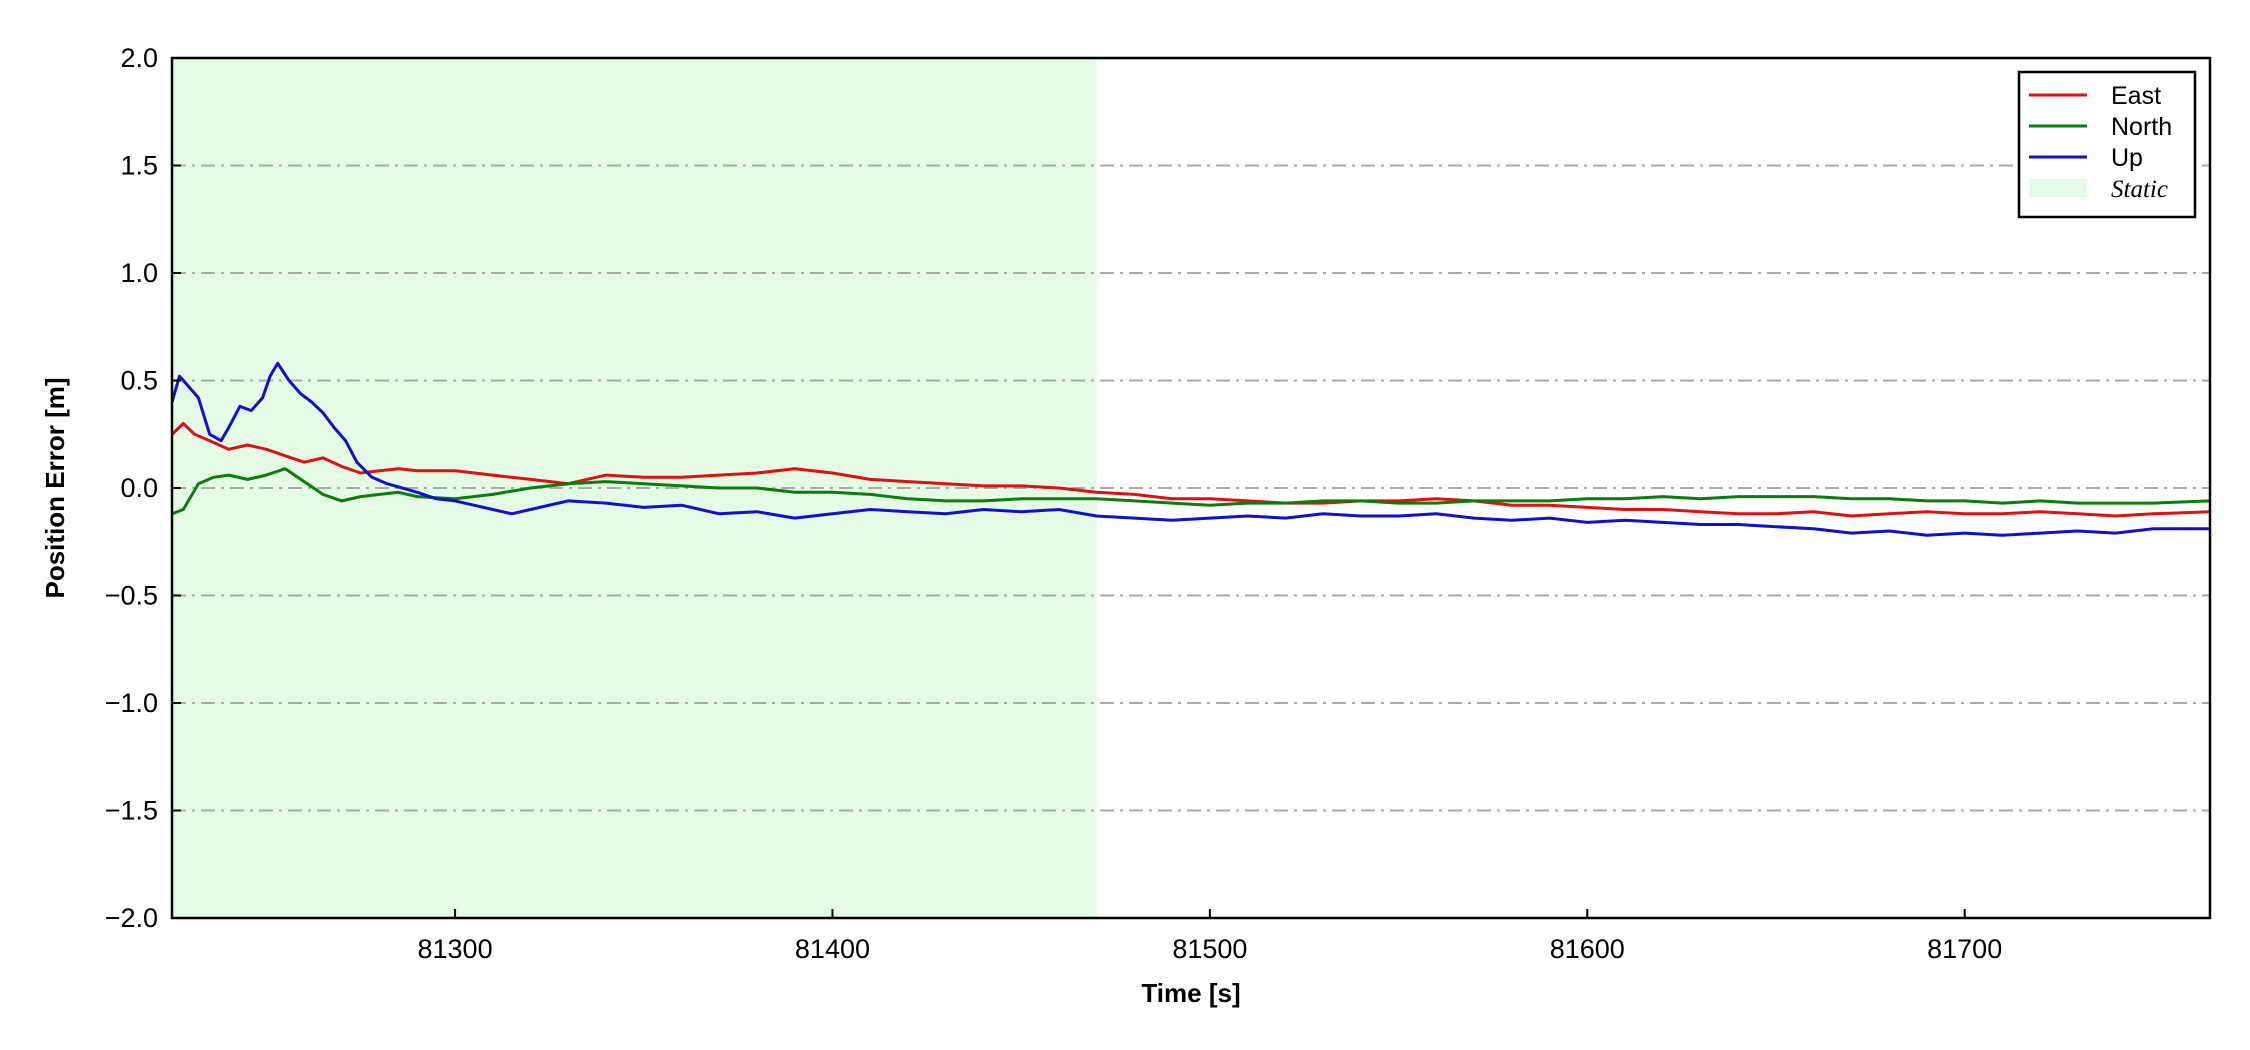 The height and width of the screenshot is (1050, 2250). I want to click on y-tick-label: 1.0, so click(139, 273).